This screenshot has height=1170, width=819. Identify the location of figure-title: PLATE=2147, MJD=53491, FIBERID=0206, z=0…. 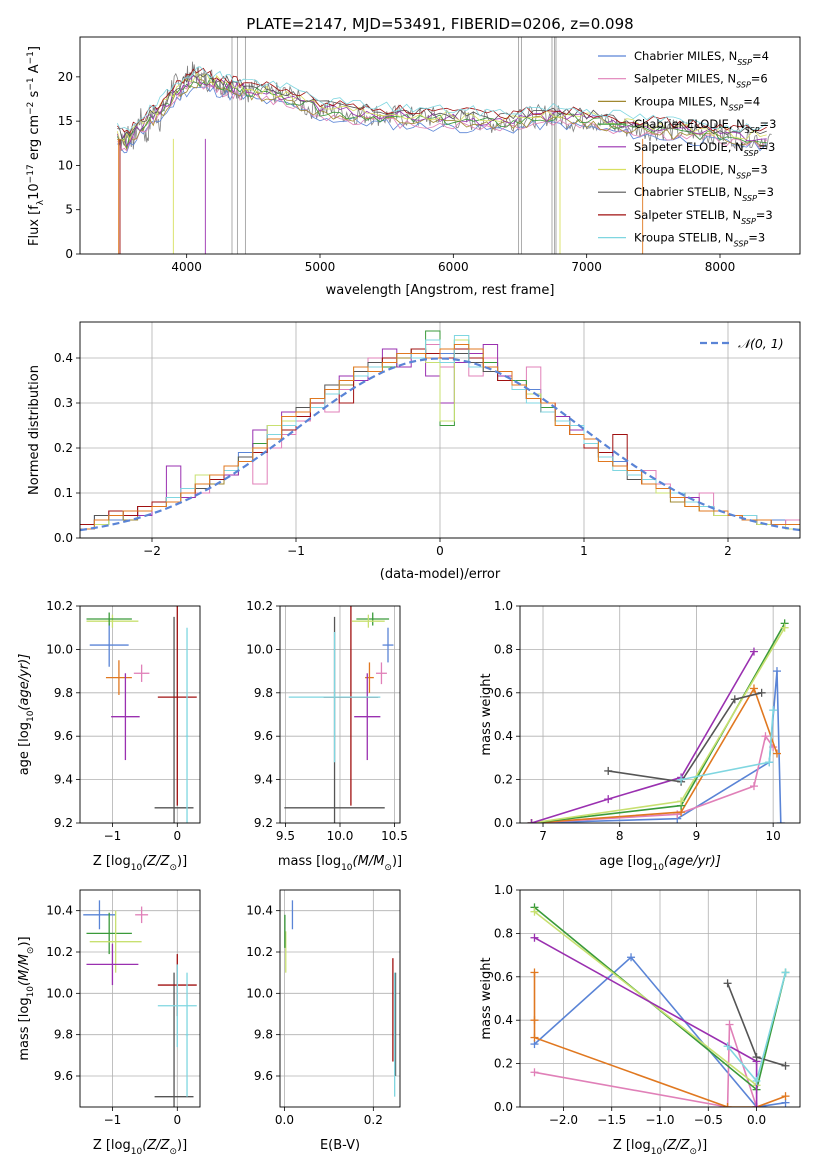
(439, 24).